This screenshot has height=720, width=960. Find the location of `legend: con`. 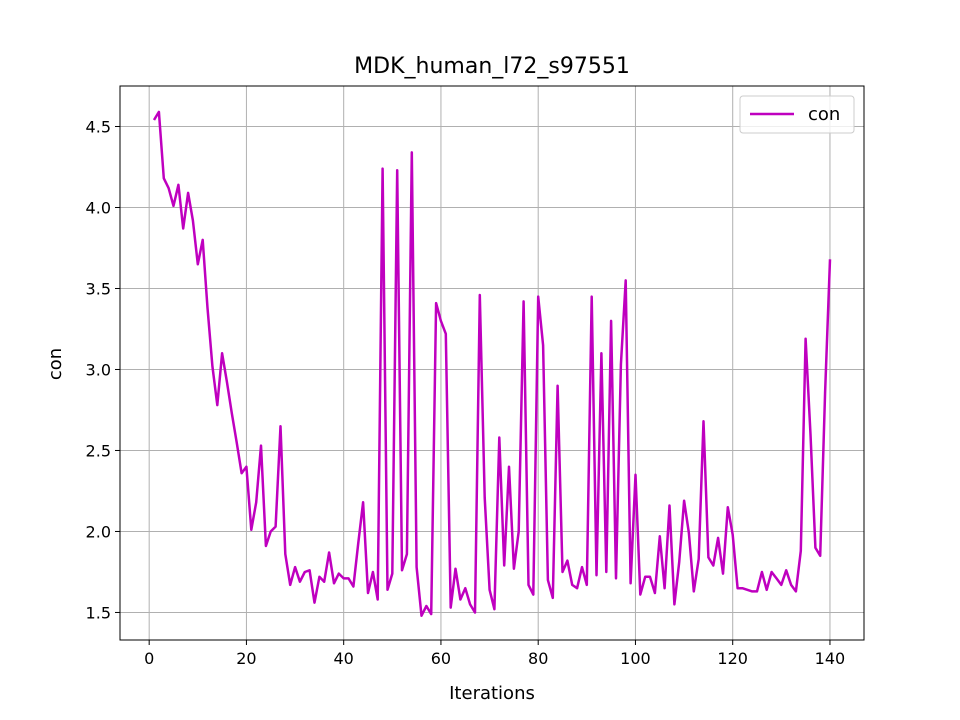

legend: con is located at coordinates (797, 114).